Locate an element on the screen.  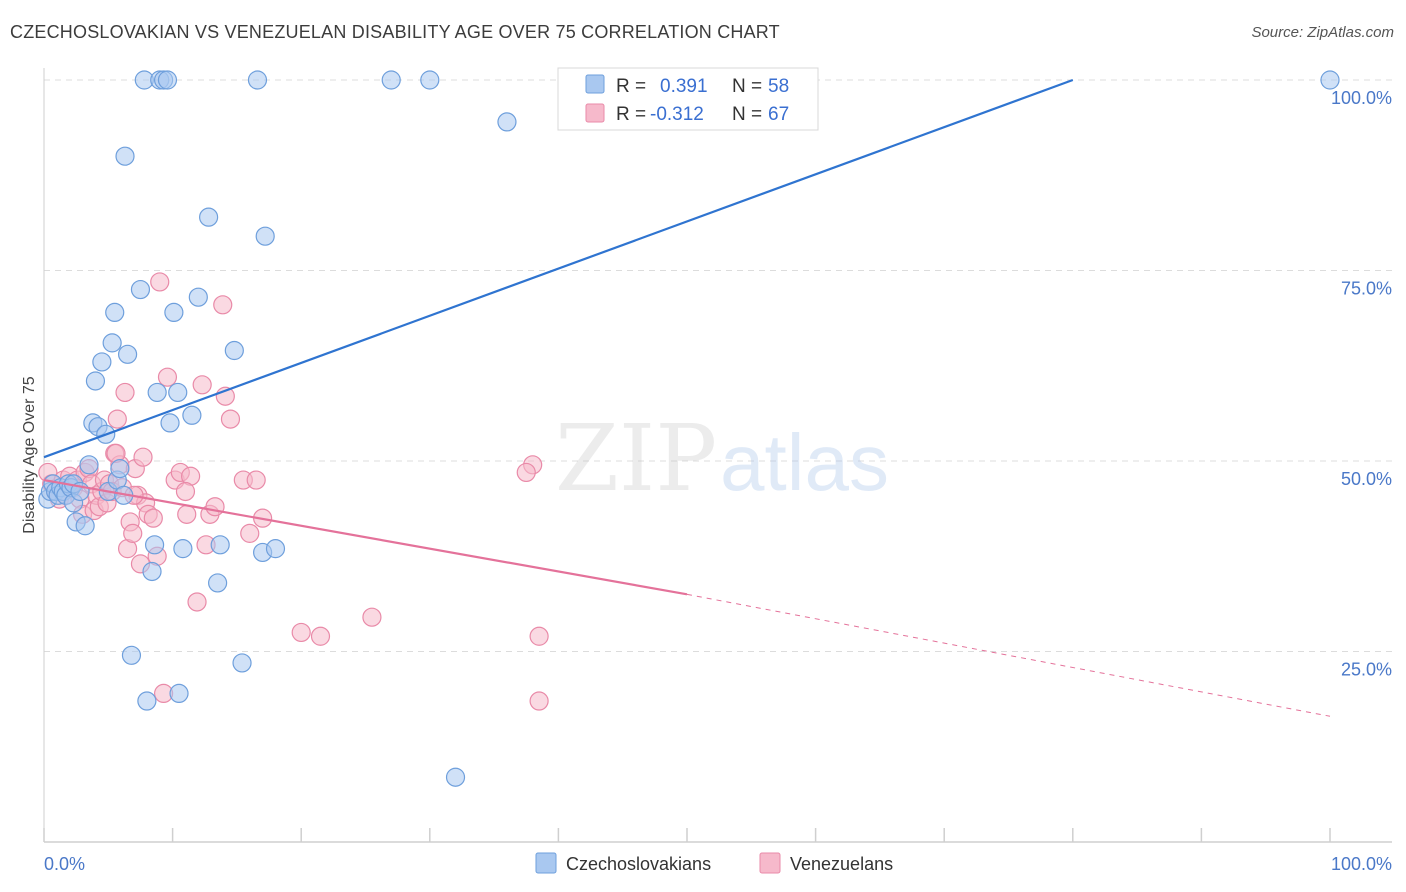
y-tick-label: 50.0% is located at coordinates (1366, 479).